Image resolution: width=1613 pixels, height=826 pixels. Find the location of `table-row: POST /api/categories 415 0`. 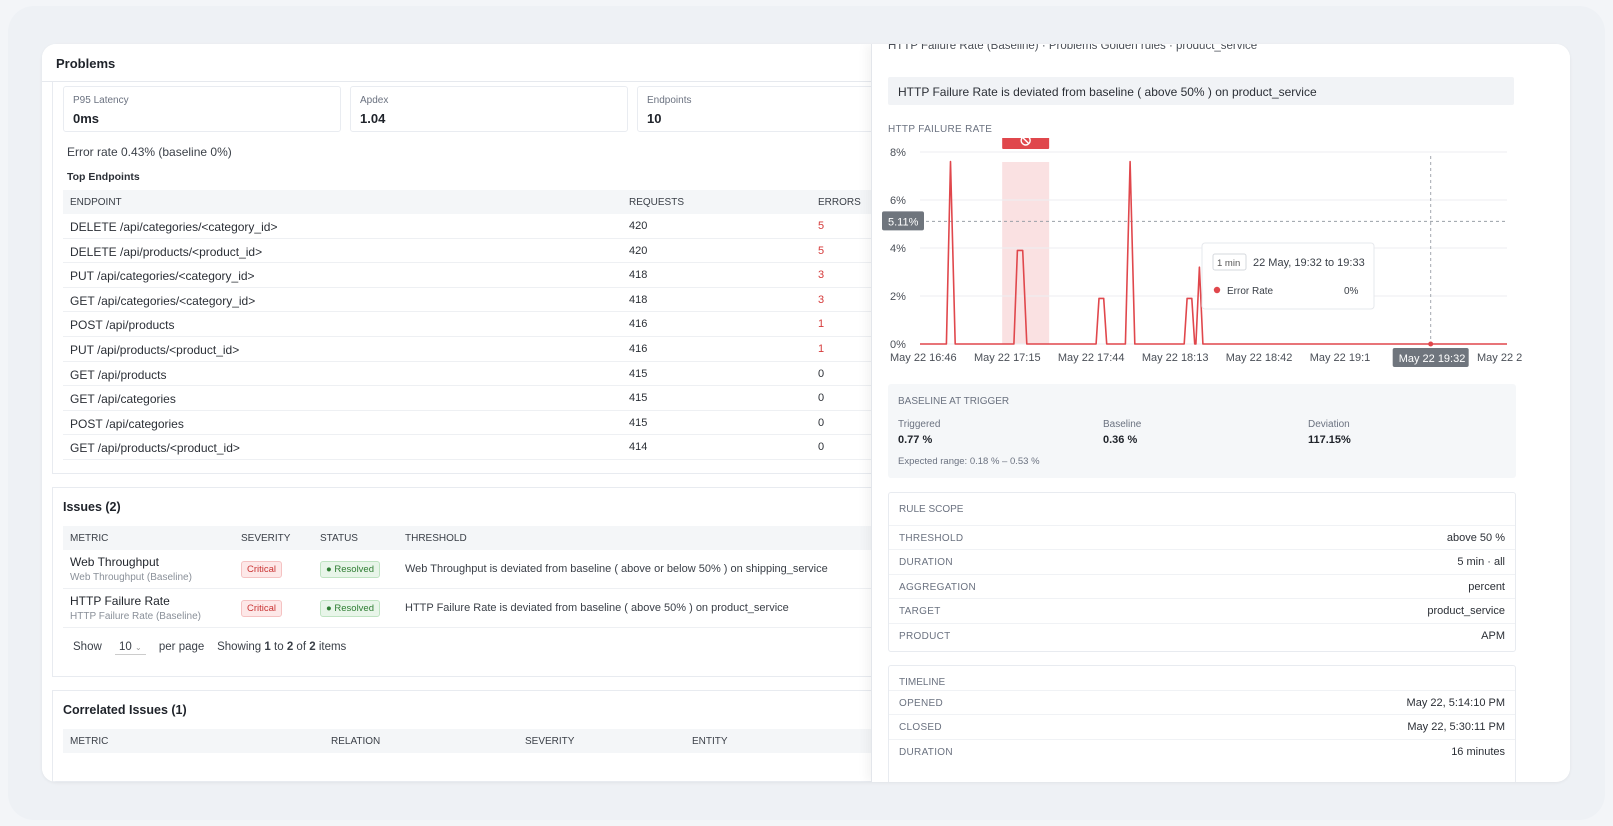

table-row: POST /api/categories 415 0 is located at coordinates (483, 423).